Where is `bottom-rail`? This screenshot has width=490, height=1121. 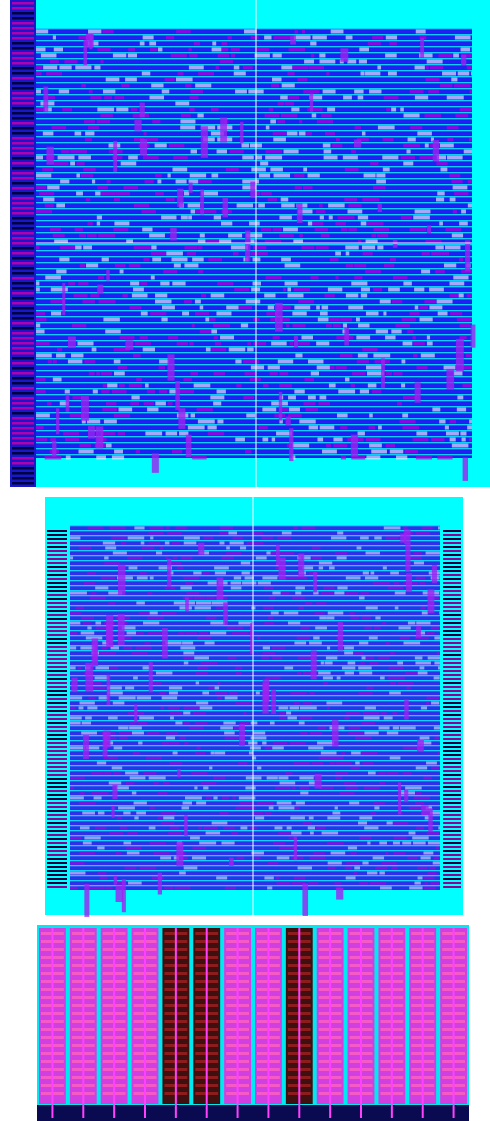 bottom-rail is located at coordinates (253, 1113).